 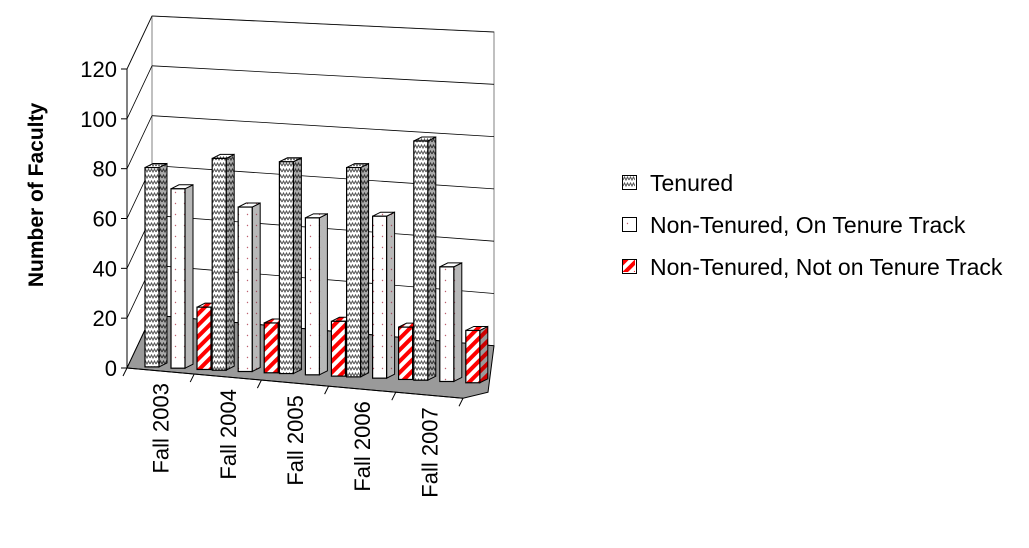 What do you see at coordinates (163, 265) in the screenshot?
I see `bar-side-Tenured-Fall 2003` at bounding box center [163, 265].